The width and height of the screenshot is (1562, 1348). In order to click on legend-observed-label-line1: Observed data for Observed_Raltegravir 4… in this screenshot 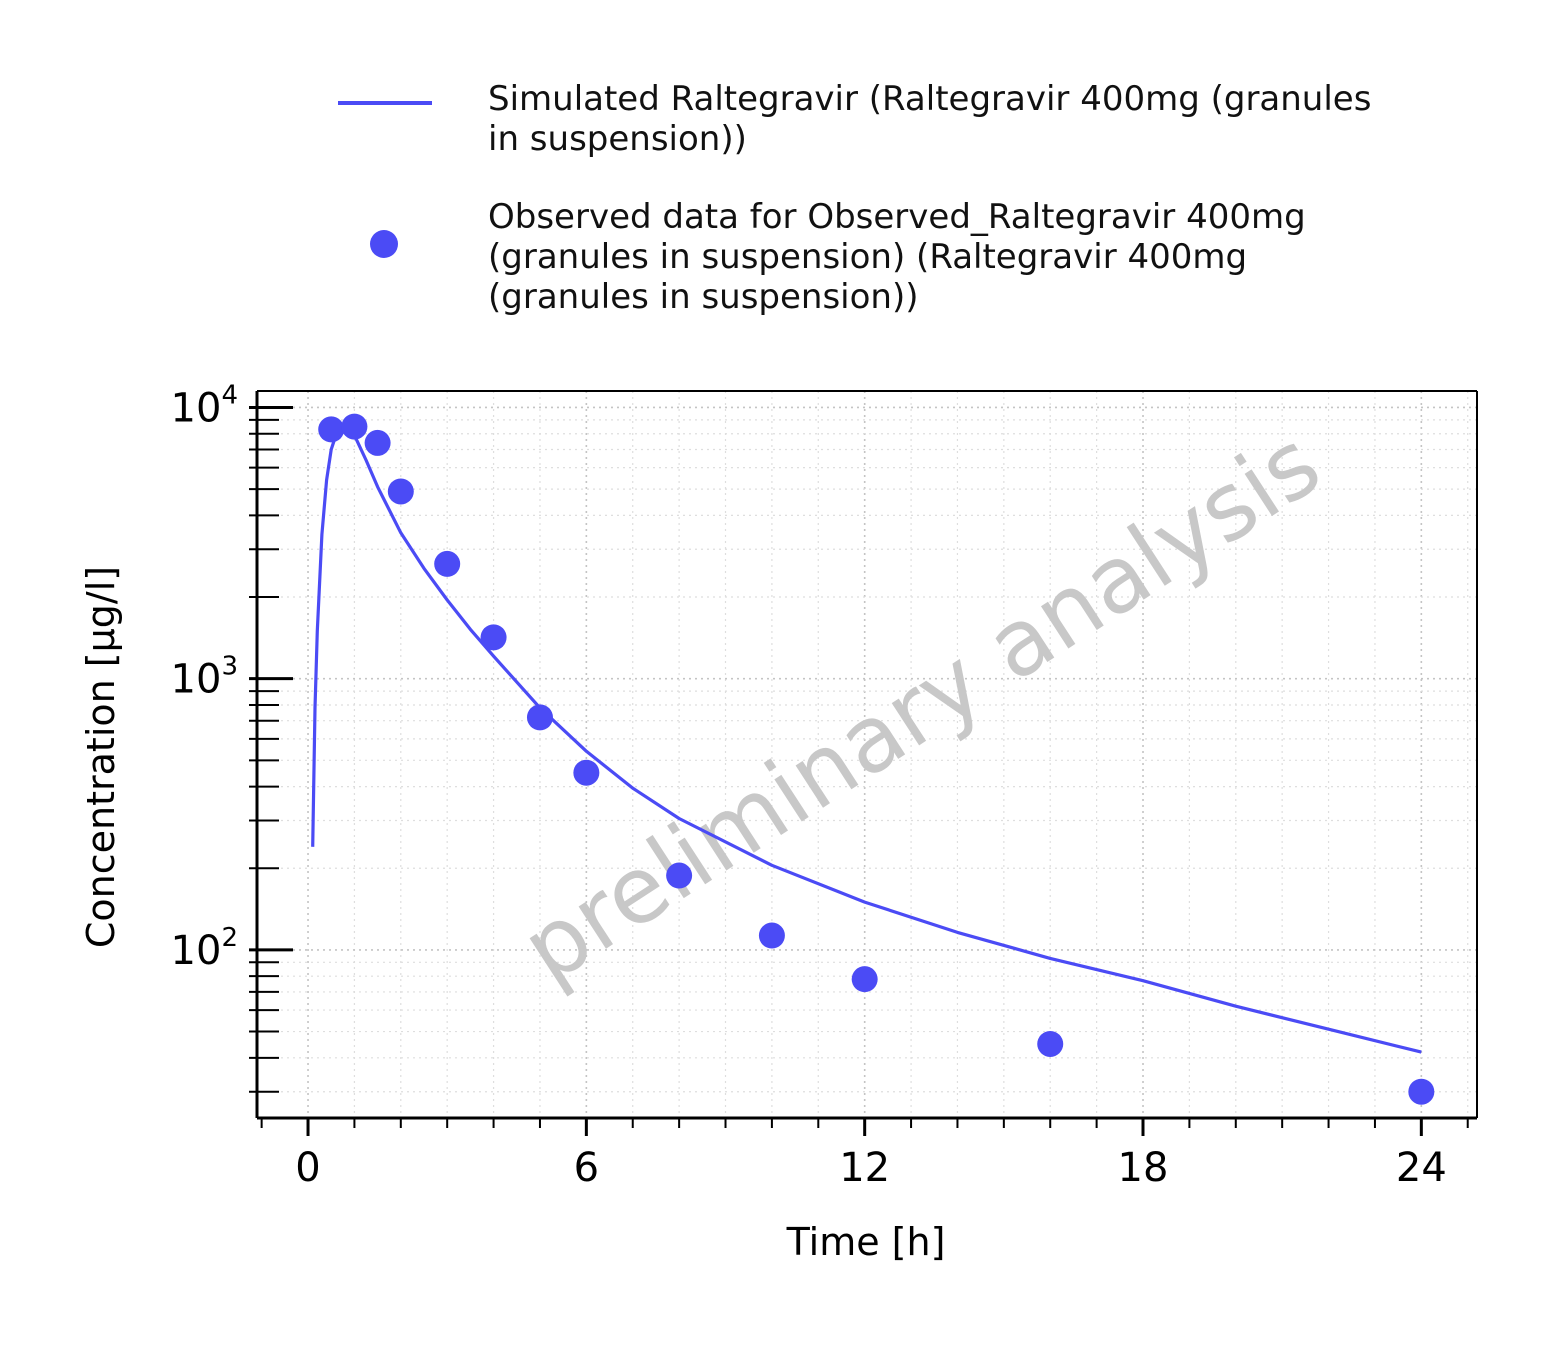, I will do `click(897, 217)`.